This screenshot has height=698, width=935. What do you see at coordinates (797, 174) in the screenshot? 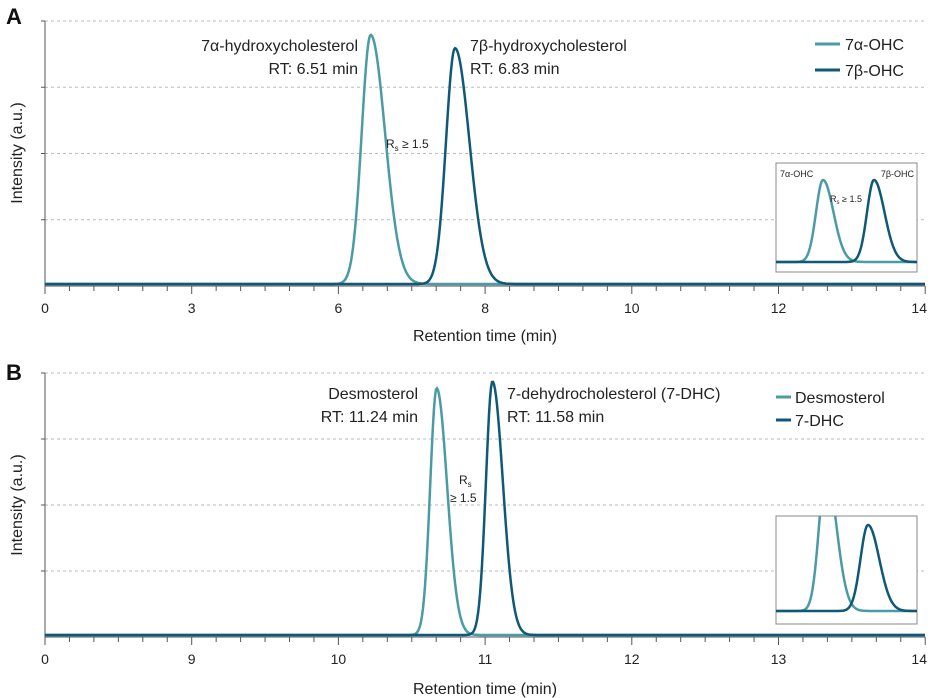
I see `inset-a-label-0: 7α-OHC` at bounding box center [797, 174].